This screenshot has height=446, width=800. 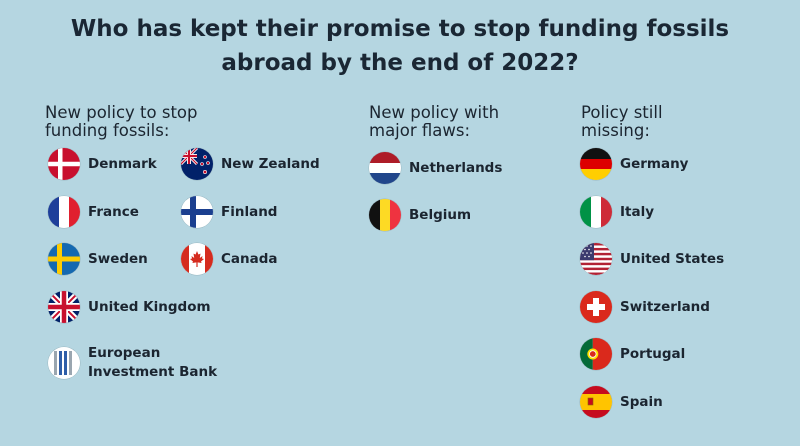 What do you see at coordinates (641, 401) in the screenshot?
I see `country-name: Spain` at bounding box center [641, 401].